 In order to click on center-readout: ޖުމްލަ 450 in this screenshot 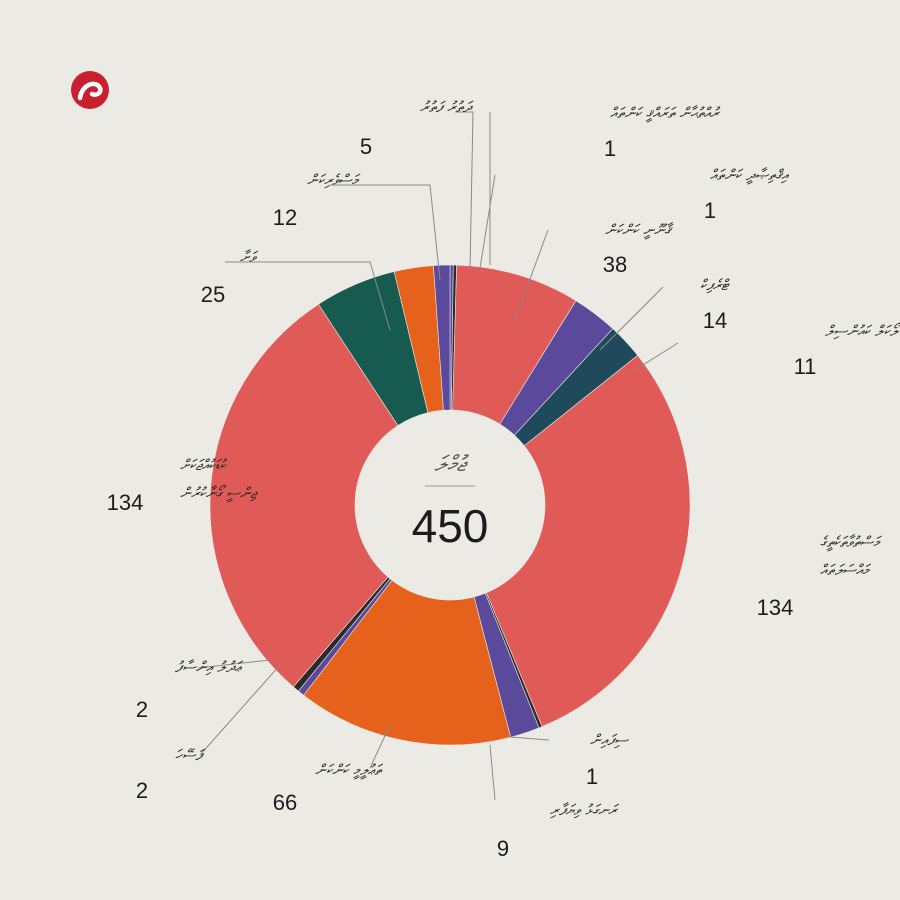, I will do `click(450, 502)`.